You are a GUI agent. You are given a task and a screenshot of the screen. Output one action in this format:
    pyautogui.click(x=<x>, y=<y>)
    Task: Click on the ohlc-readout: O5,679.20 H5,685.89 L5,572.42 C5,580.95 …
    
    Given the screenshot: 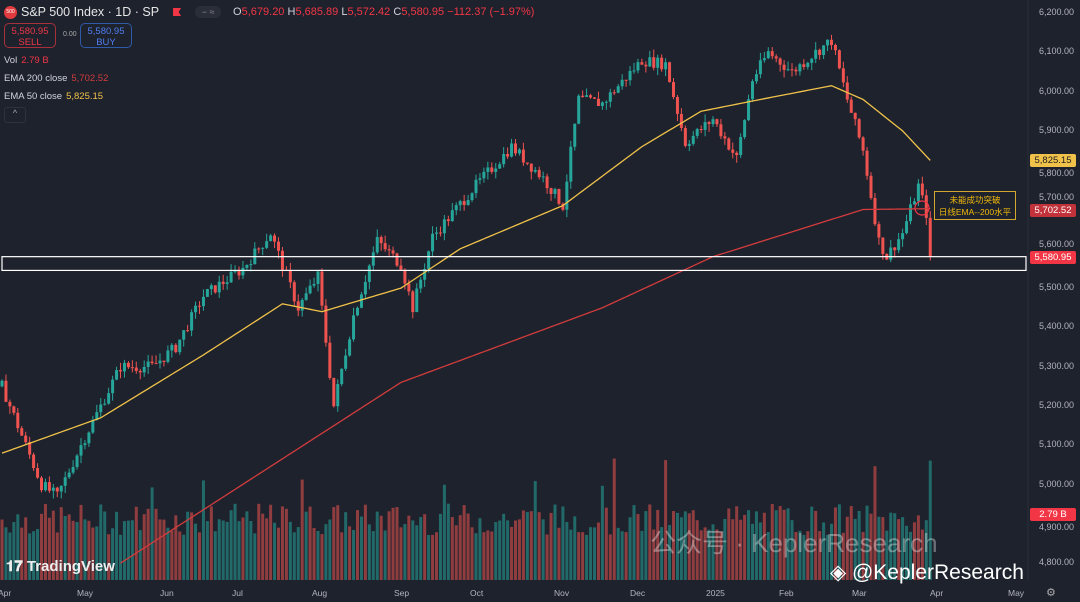 What is the action you would take?
    pyautogui.click(x=384, y=12)
    